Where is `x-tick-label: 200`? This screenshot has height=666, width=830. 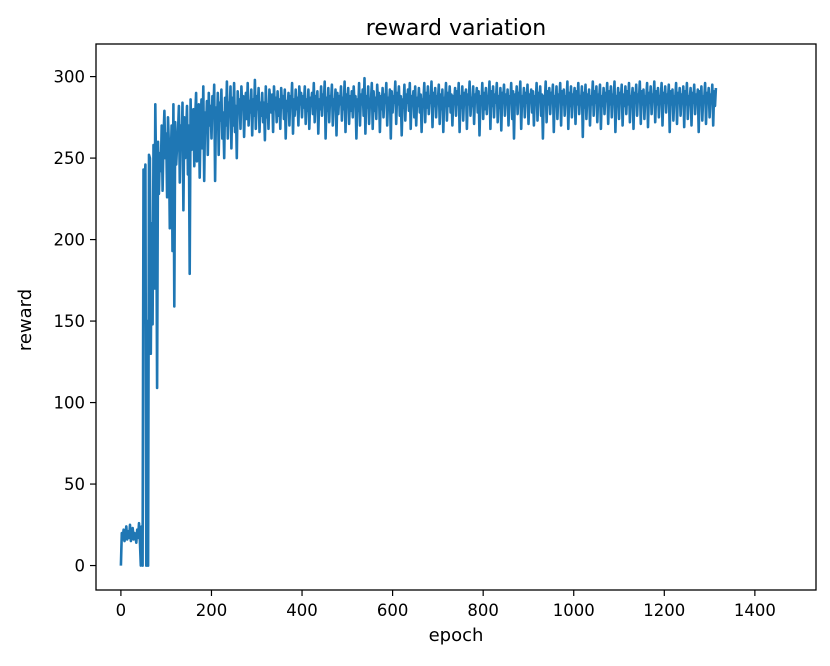 x-tick-label: 200 is located at coordinates (212, 610).